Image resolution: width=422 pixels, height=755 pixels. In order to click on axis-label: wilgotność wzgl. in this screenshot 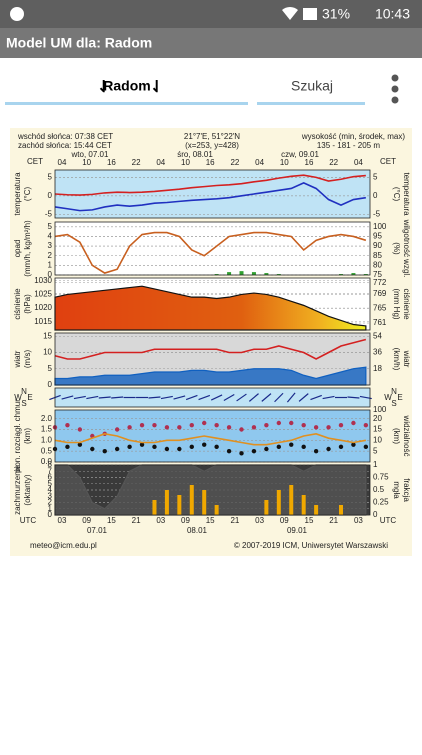, I will do `click(406, 248)`.